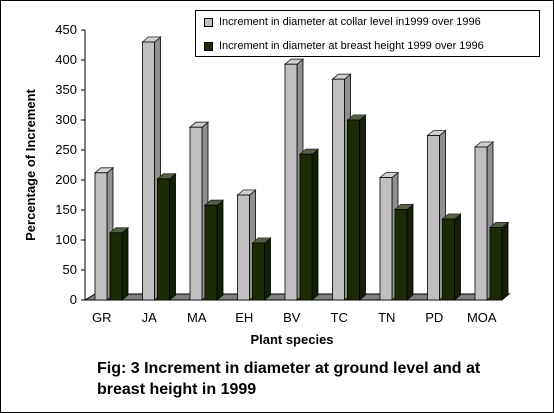 This screenshot has height=413, width=554. What do you see at coordinates (70, 269) in the screenshot?
I see `y-tick-label: 50` at bounding box center [70, 269].